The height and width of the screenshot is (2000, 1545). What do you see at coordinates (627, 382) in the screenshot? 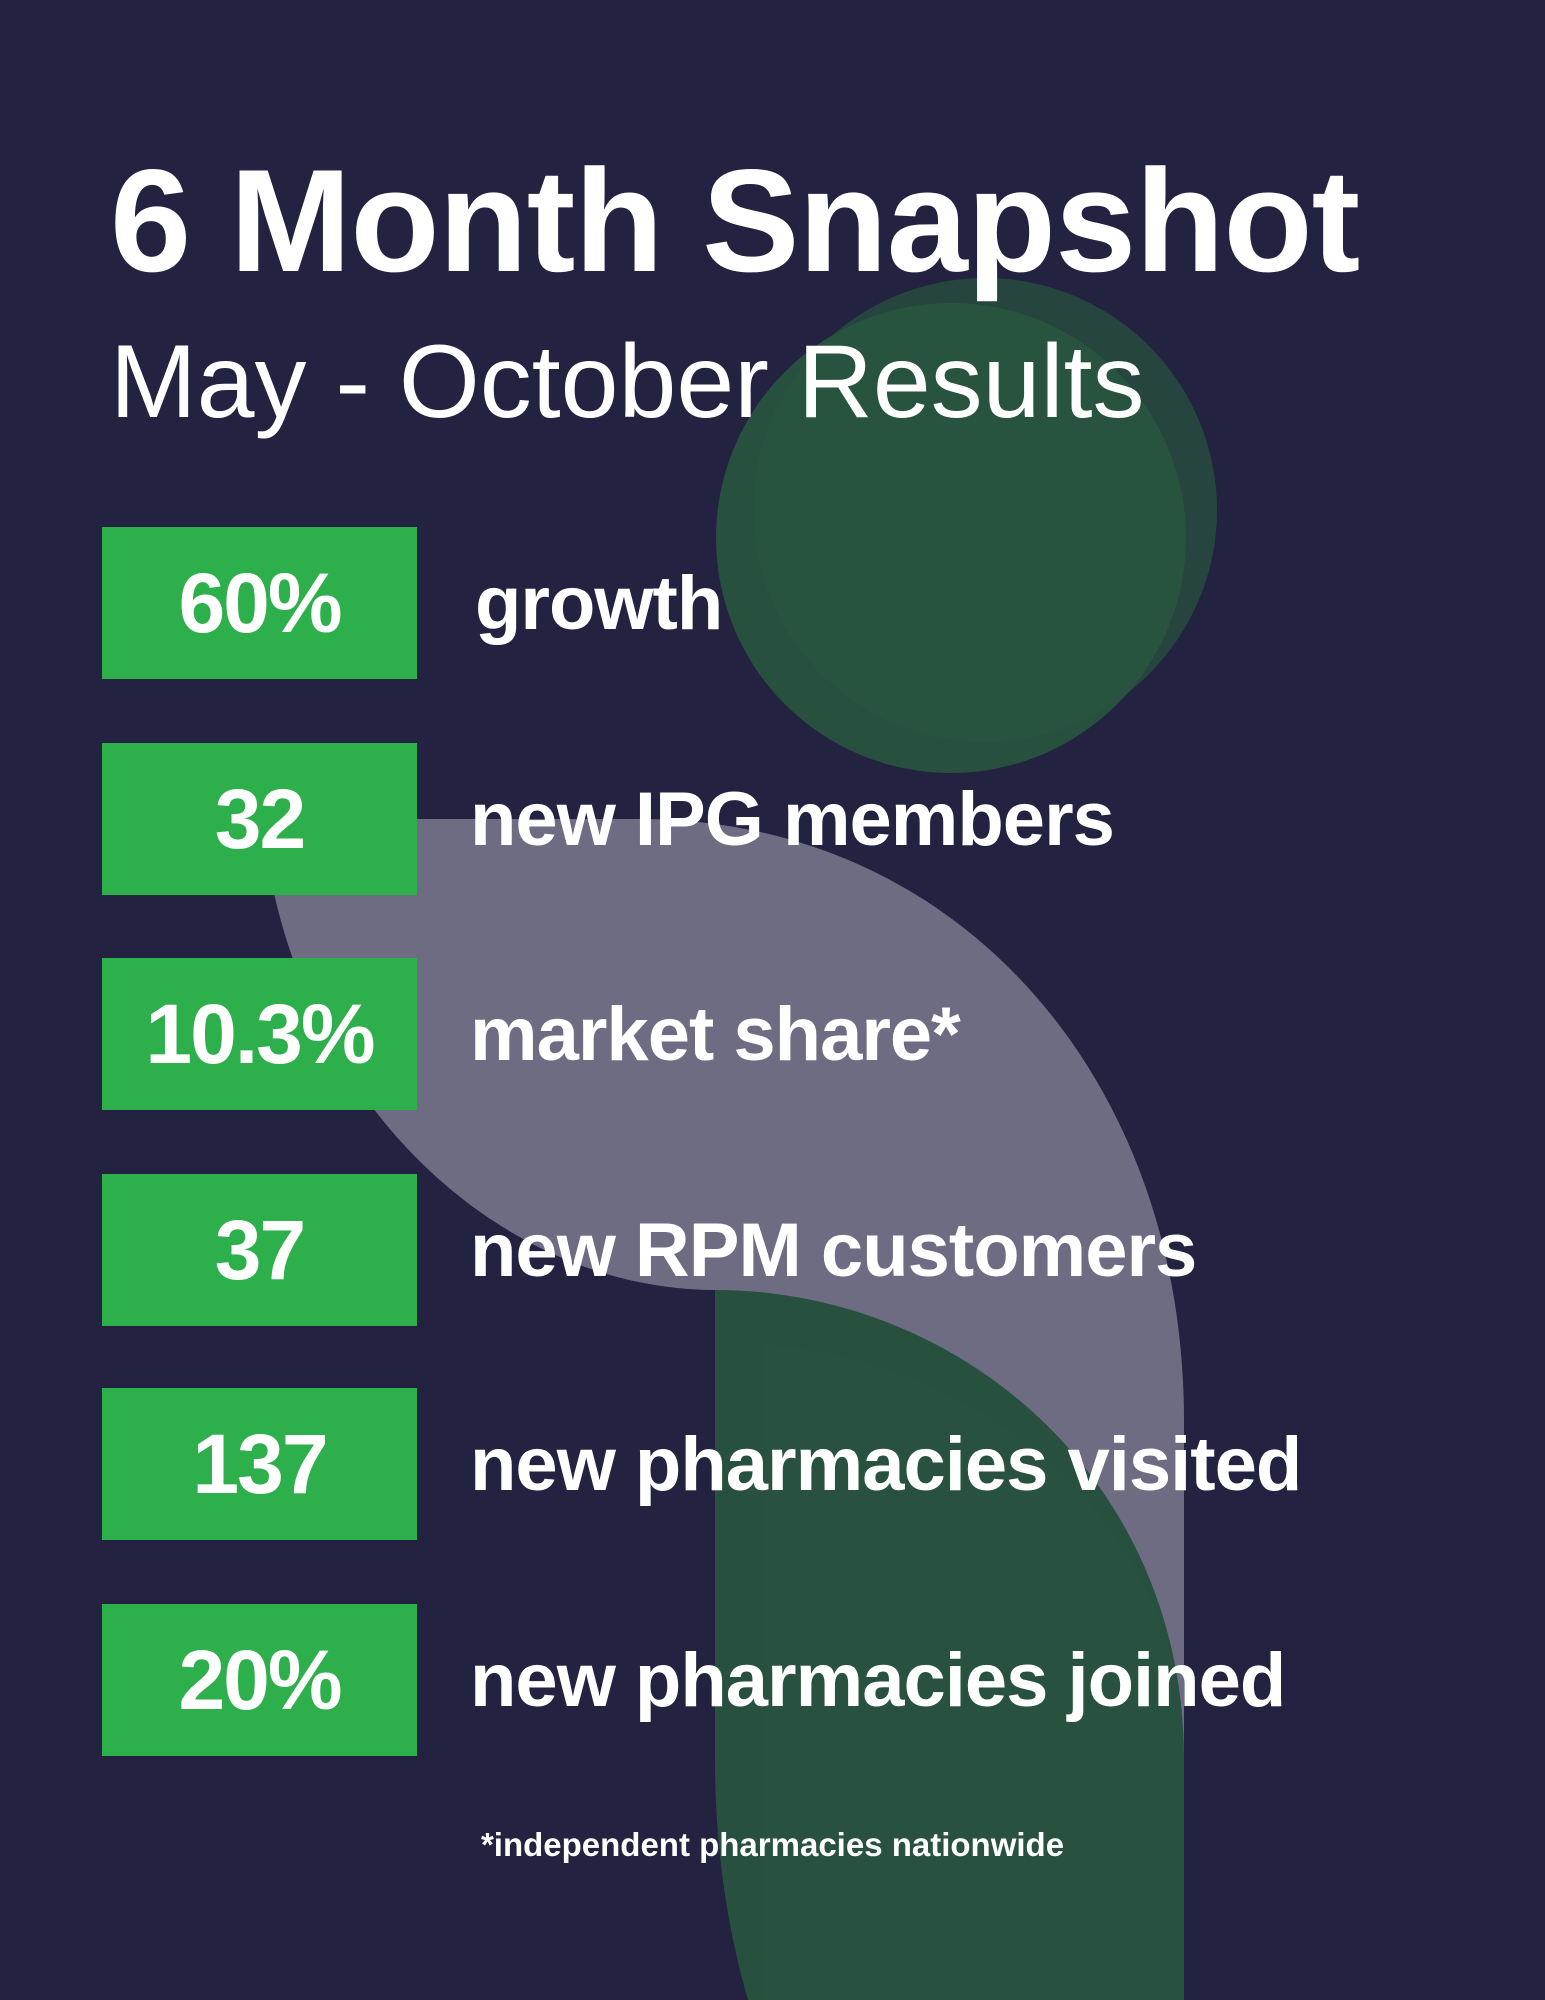
I see `page-subtitle: May - October Results` at bounding box center [627, 382].